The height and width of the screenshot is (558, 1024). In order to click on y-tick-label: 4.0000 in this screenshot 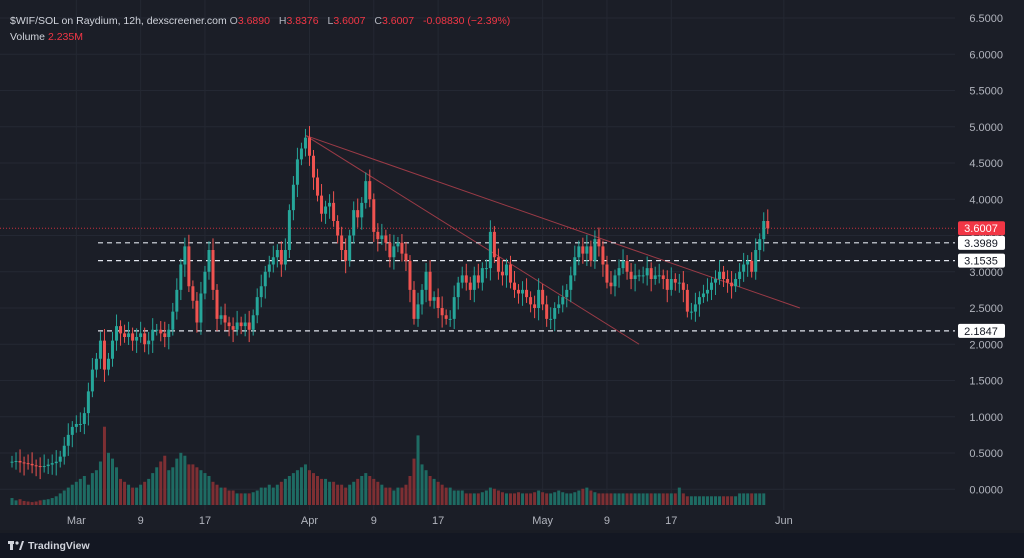, I will do `click(986, 200)`.